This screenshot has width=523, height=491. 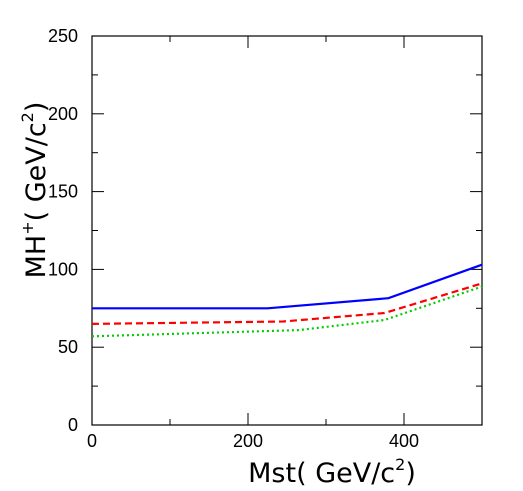 What do you see at coordinates (35, 190) in the screenshot?
I see `y-axis-title: MH+( GeV/c2)` at bounding box center [35, 190].